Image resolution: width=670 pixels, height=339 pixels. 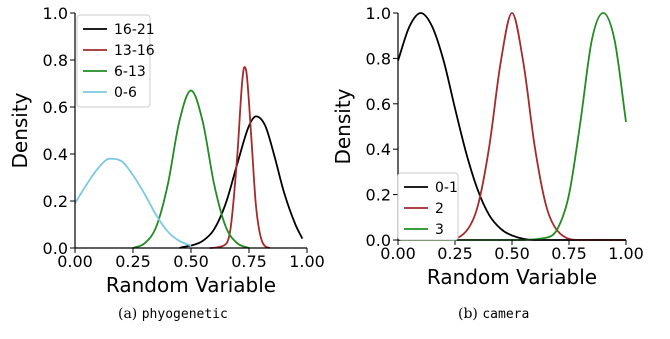 I want to click on legend-label-16-21: 16-21, so click(x=134, y=30).